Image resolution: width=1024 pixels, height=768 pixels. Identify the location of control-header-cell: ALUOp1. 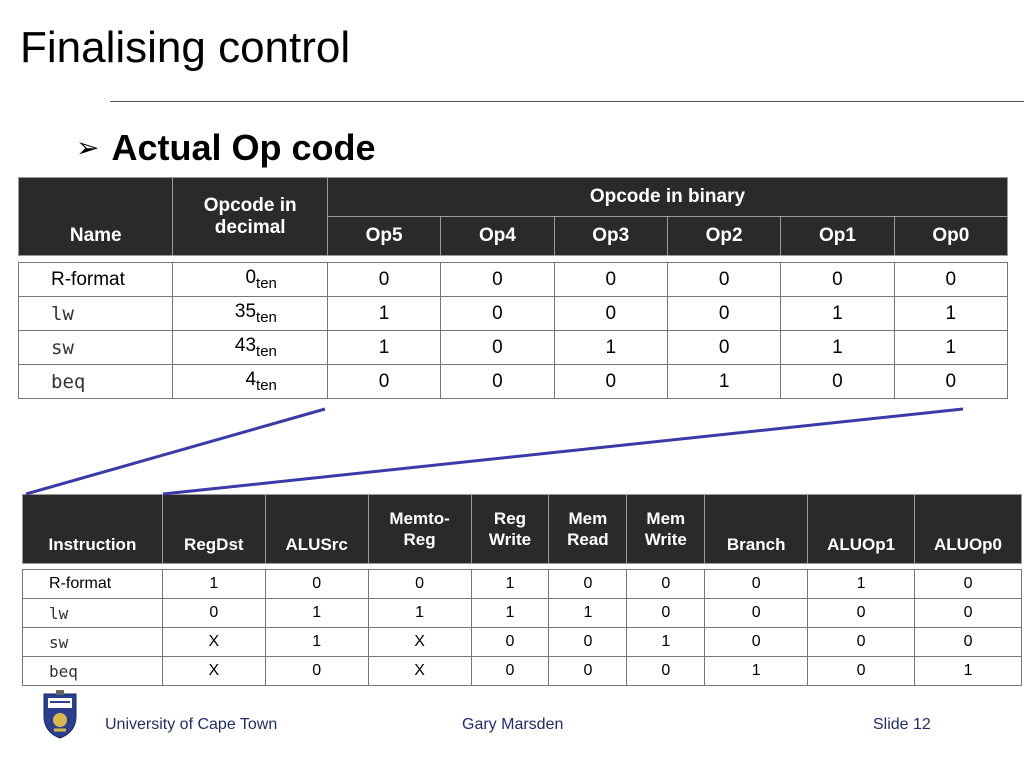
(861, 529).